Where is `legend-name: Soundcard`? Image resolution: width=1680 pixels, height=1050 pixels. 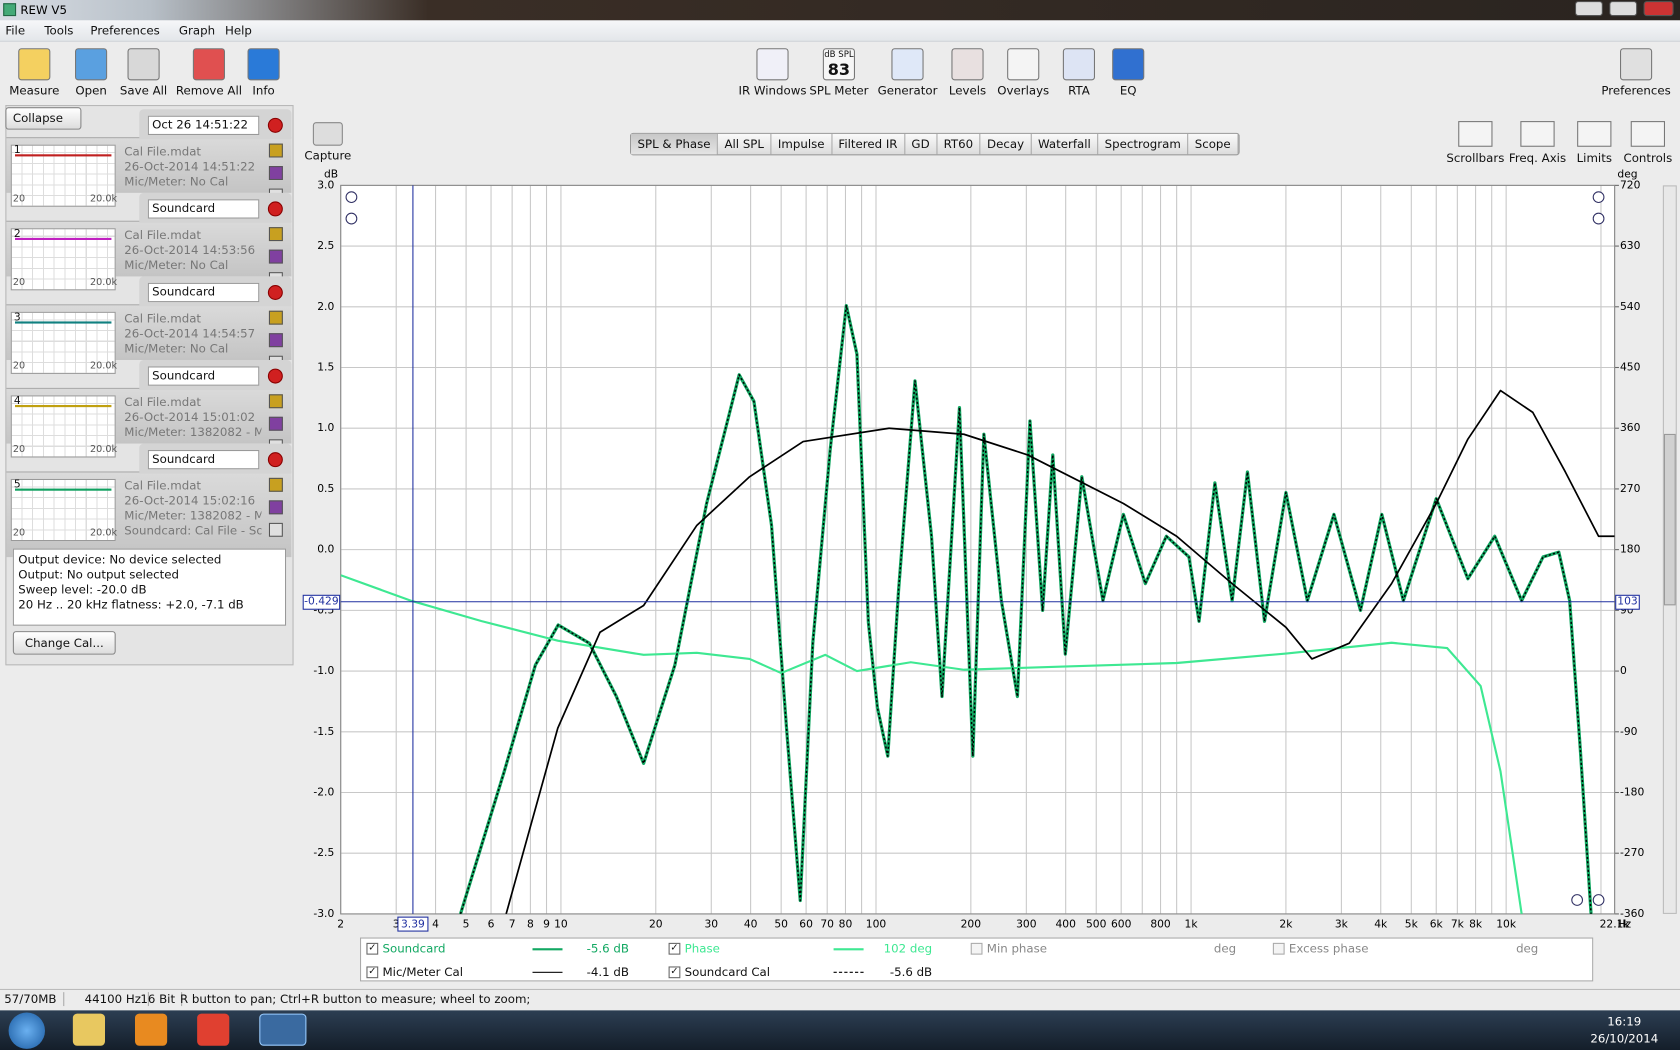
legend-name: Soundcard is located at coordinates (414, 948).